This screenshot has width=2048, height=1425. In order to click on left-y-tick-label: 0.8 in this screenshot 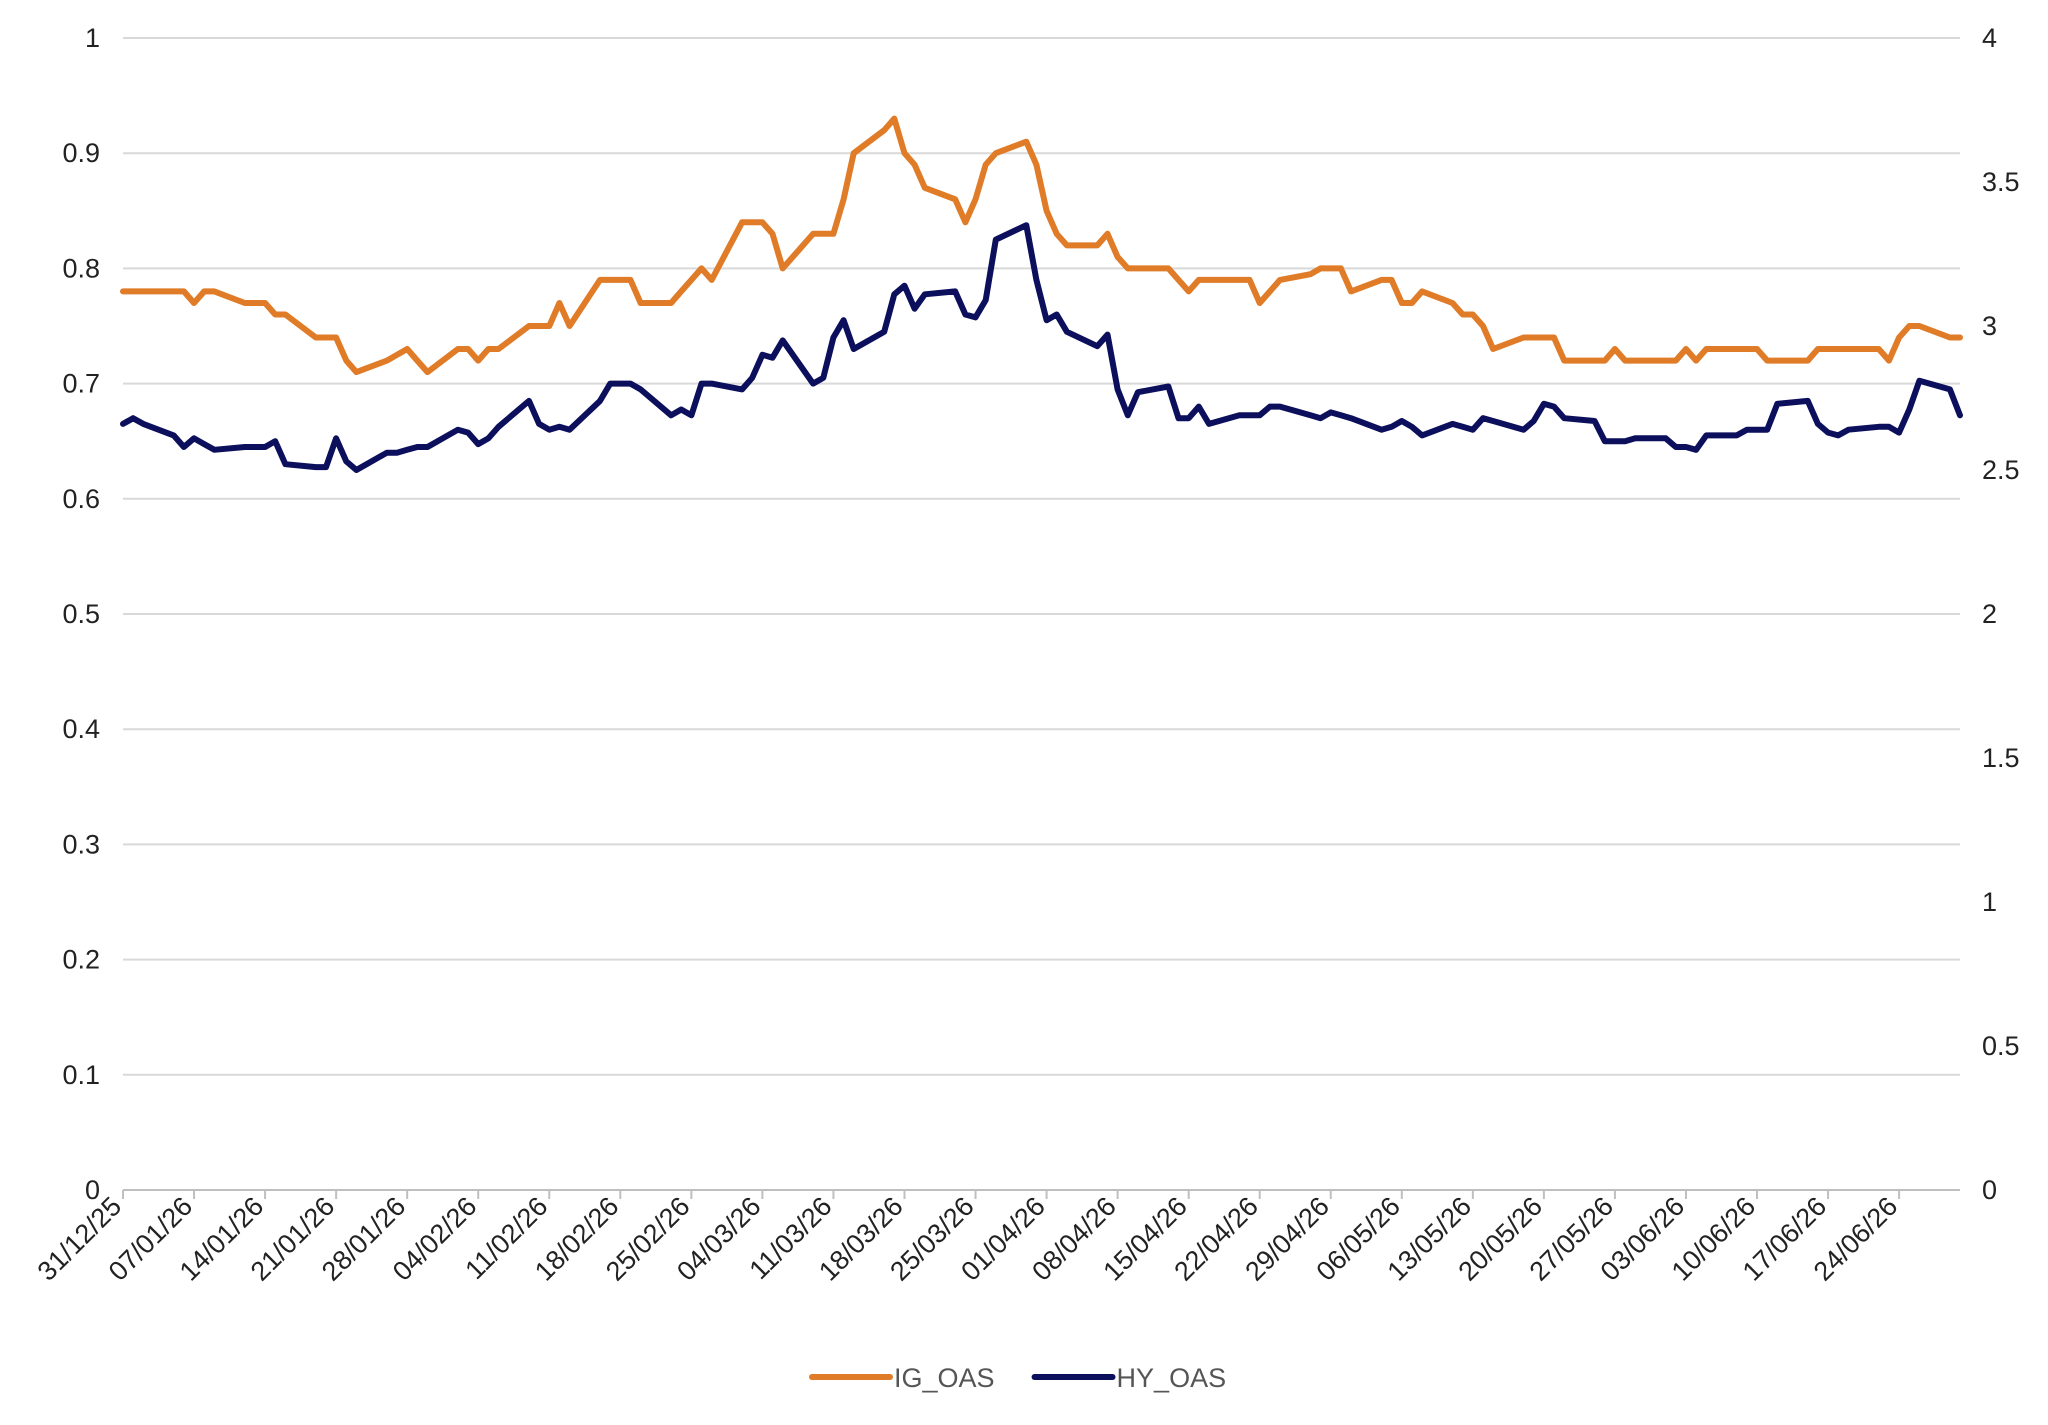, I will do `click(81, 268)`.